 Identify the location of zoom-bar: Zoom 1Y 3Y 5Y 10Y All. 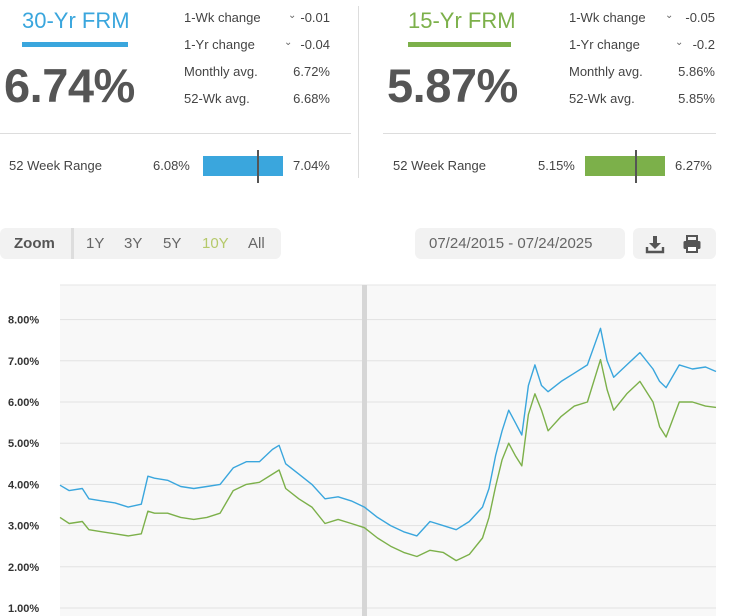
(140, 243).